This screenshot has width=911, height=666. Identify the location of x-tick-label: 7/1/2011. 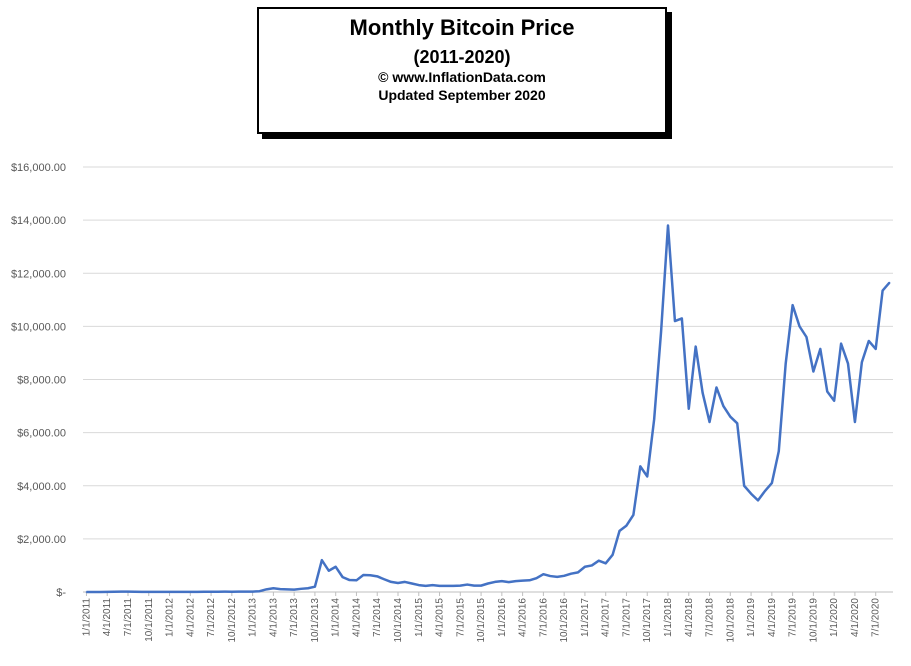
(128, 617).